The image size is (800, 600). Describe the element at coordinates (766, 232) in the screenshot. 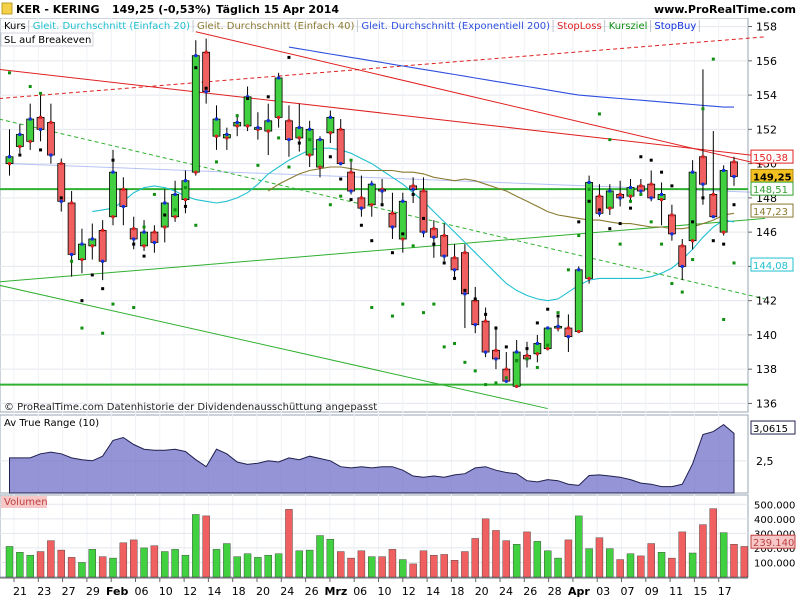

I see `price-tick-label: 146` at that location.